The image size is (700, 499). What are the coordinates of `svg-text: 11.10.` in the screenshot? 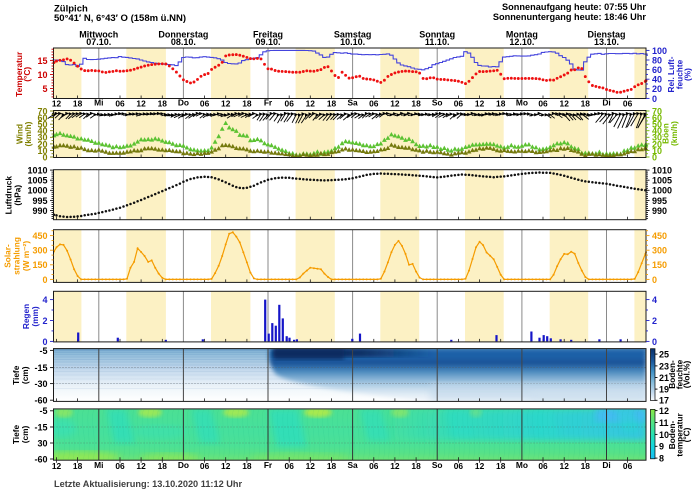 It's located at (437, 42).